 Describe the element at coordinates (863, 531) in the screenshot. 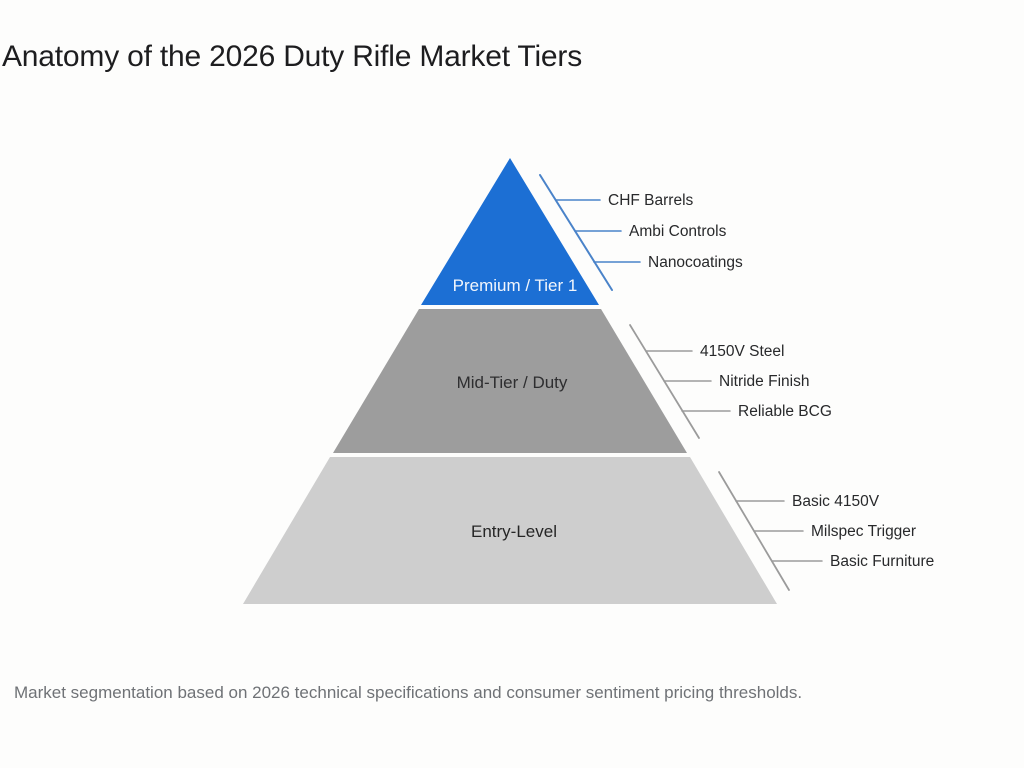

I see `entry-feature-2: Milspec Trigger` at that location.